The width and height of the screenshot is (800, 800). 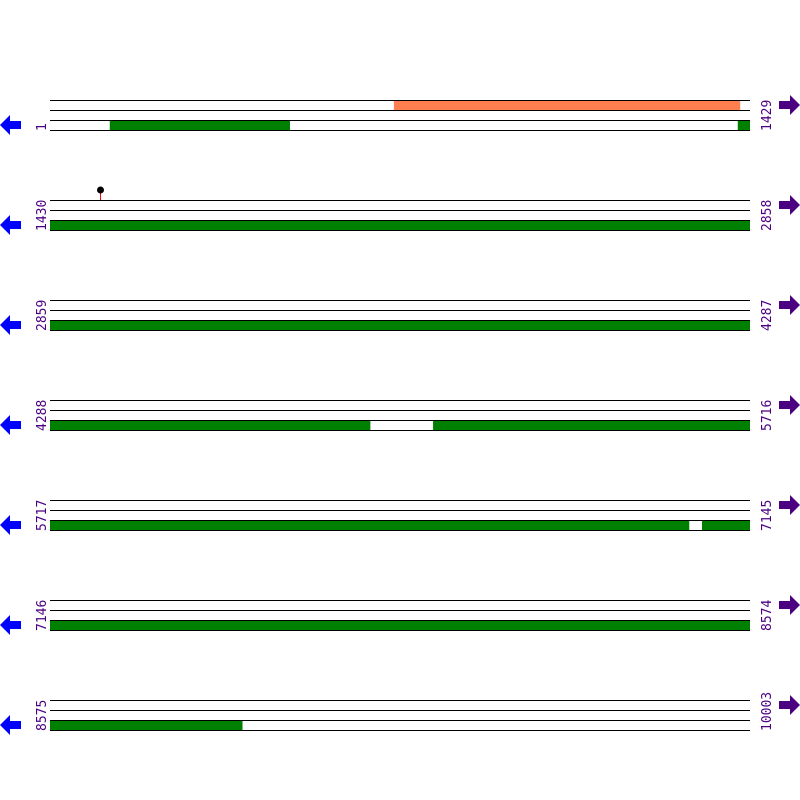 What do you see at coordinates (42, 315) in the screenshot?
I see `row-start-label: 2859` at bounding box center [42, 315].